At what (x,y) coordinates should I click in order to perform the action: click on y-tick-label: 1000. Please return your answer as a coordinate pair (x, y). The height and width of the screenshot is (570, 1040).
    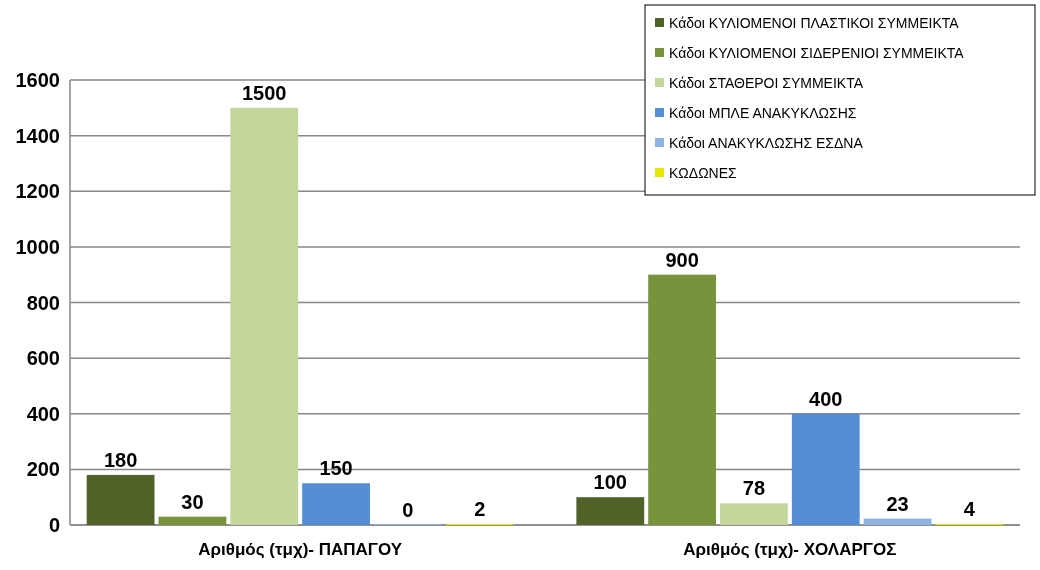
    Looking at the image, I should click on (37, 246).